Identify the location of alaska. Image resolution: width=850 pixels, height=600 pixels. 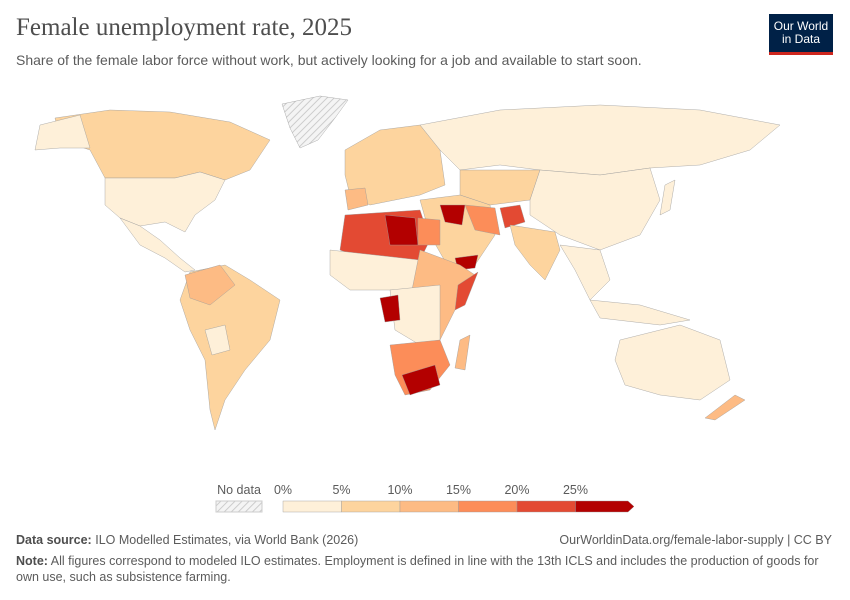
(62, 132).